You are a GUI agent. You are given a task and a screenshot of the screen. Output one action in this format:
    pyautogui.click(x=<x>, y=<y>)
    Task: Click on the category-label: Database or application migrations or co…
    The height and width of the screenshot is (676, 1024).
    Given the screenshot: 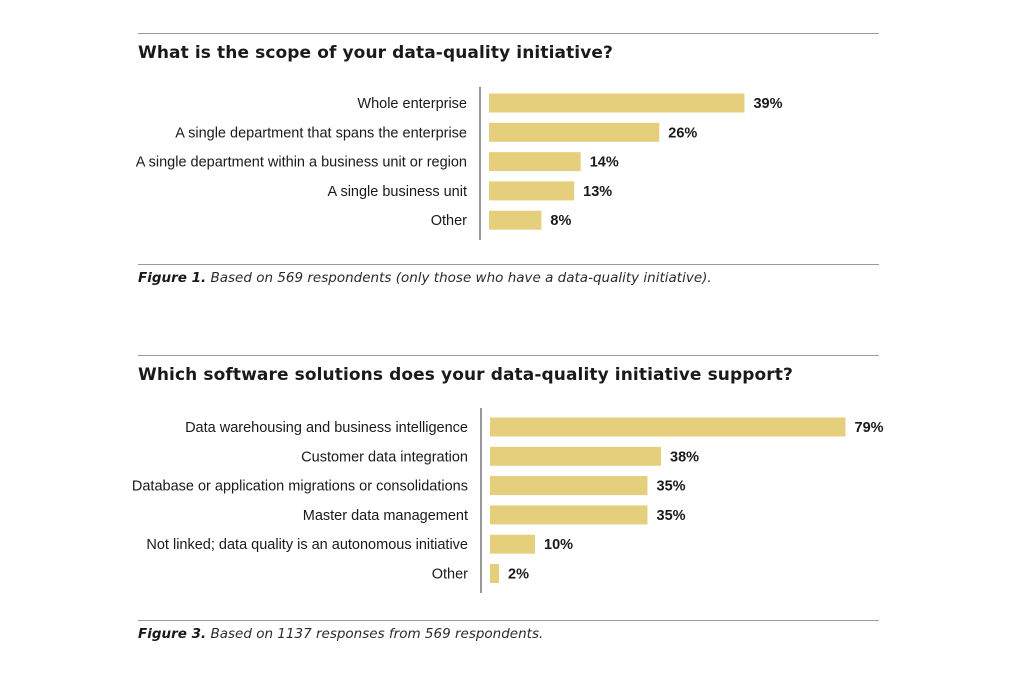 What is the action you would take?
    pyautogui.click(x=300, y=487)
    